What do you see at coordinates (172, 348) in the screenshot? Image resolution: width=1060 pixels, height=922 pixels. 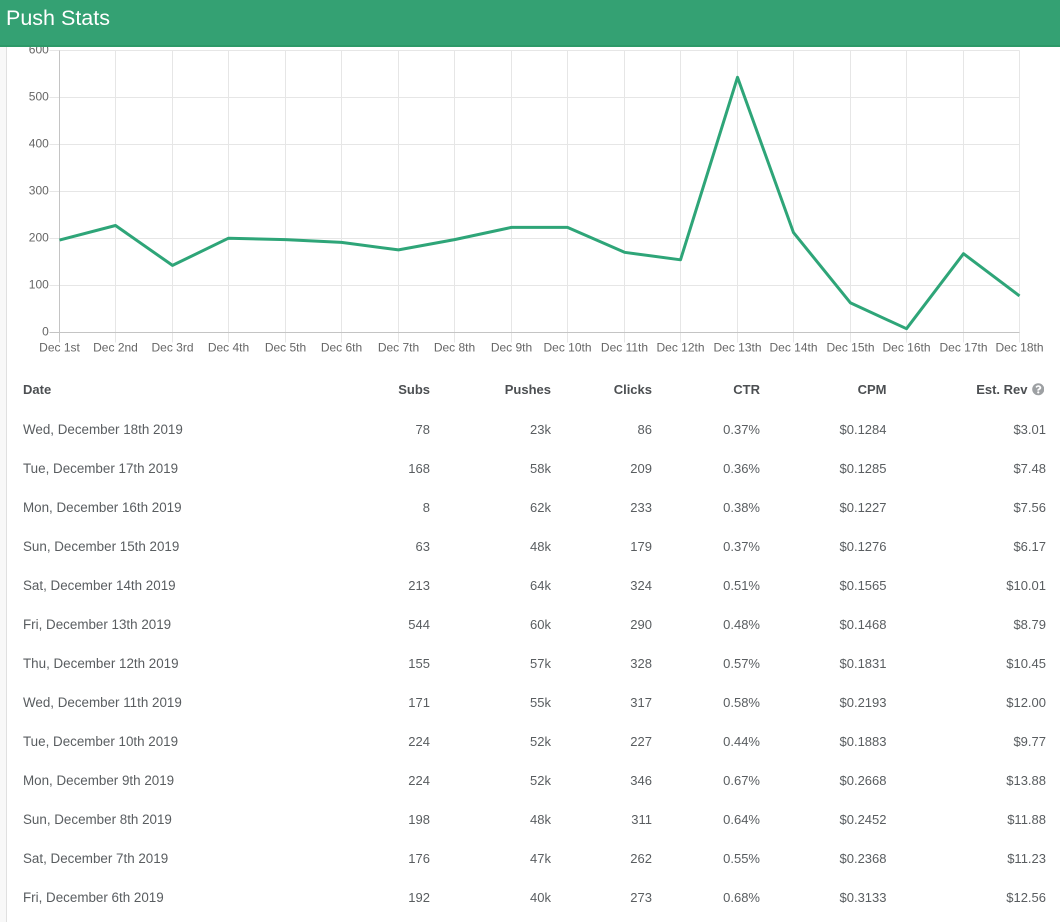 I see `svg-text: Dec 3rd` at bounding box center [172, 348].